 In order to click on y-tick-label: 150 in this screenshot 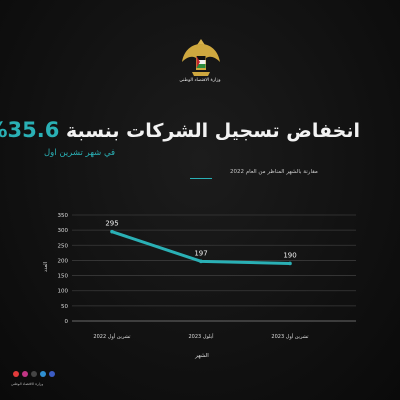, I will do `click(63, 277)`.